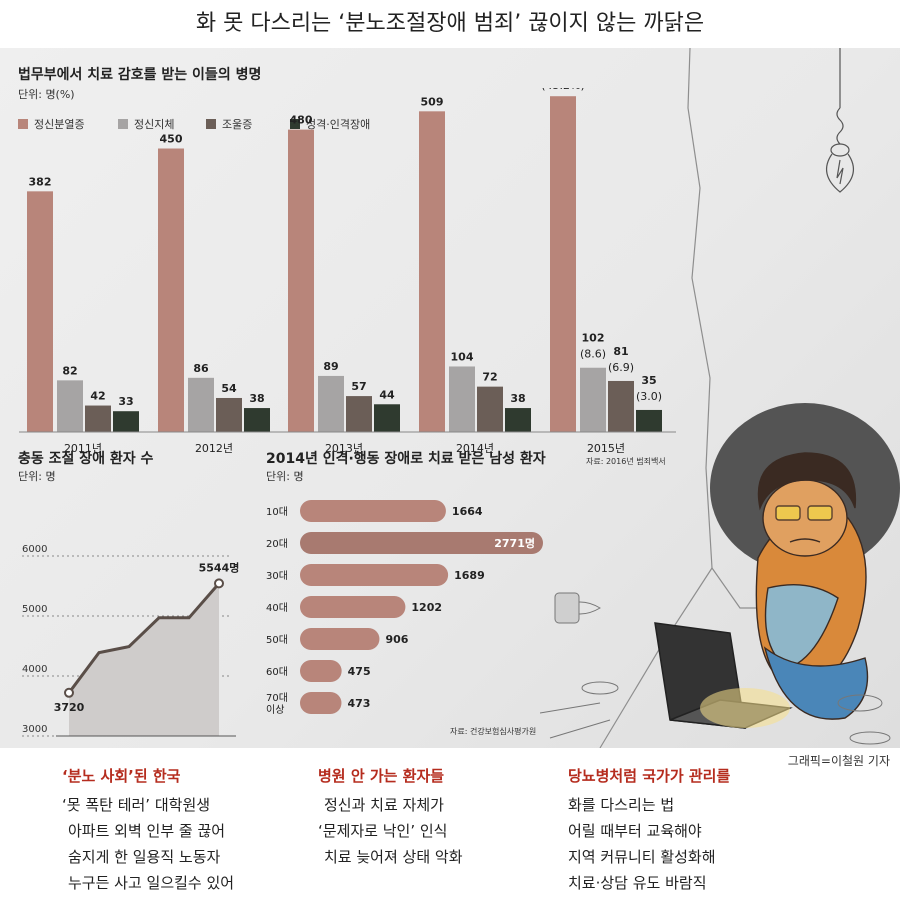  I want to click on pct-label-0: (45.2%), so click(563, 90).